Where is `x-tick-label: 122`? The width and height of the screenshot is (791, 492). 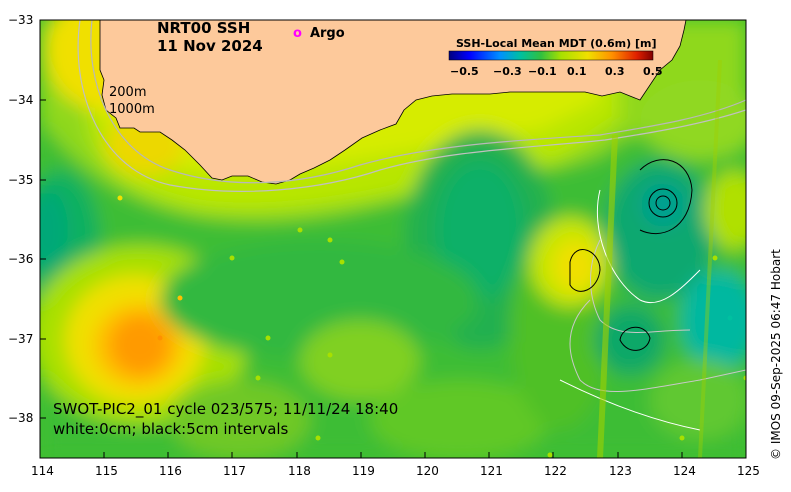 x-tick-label: 122 is located at coordinates (555, 471).